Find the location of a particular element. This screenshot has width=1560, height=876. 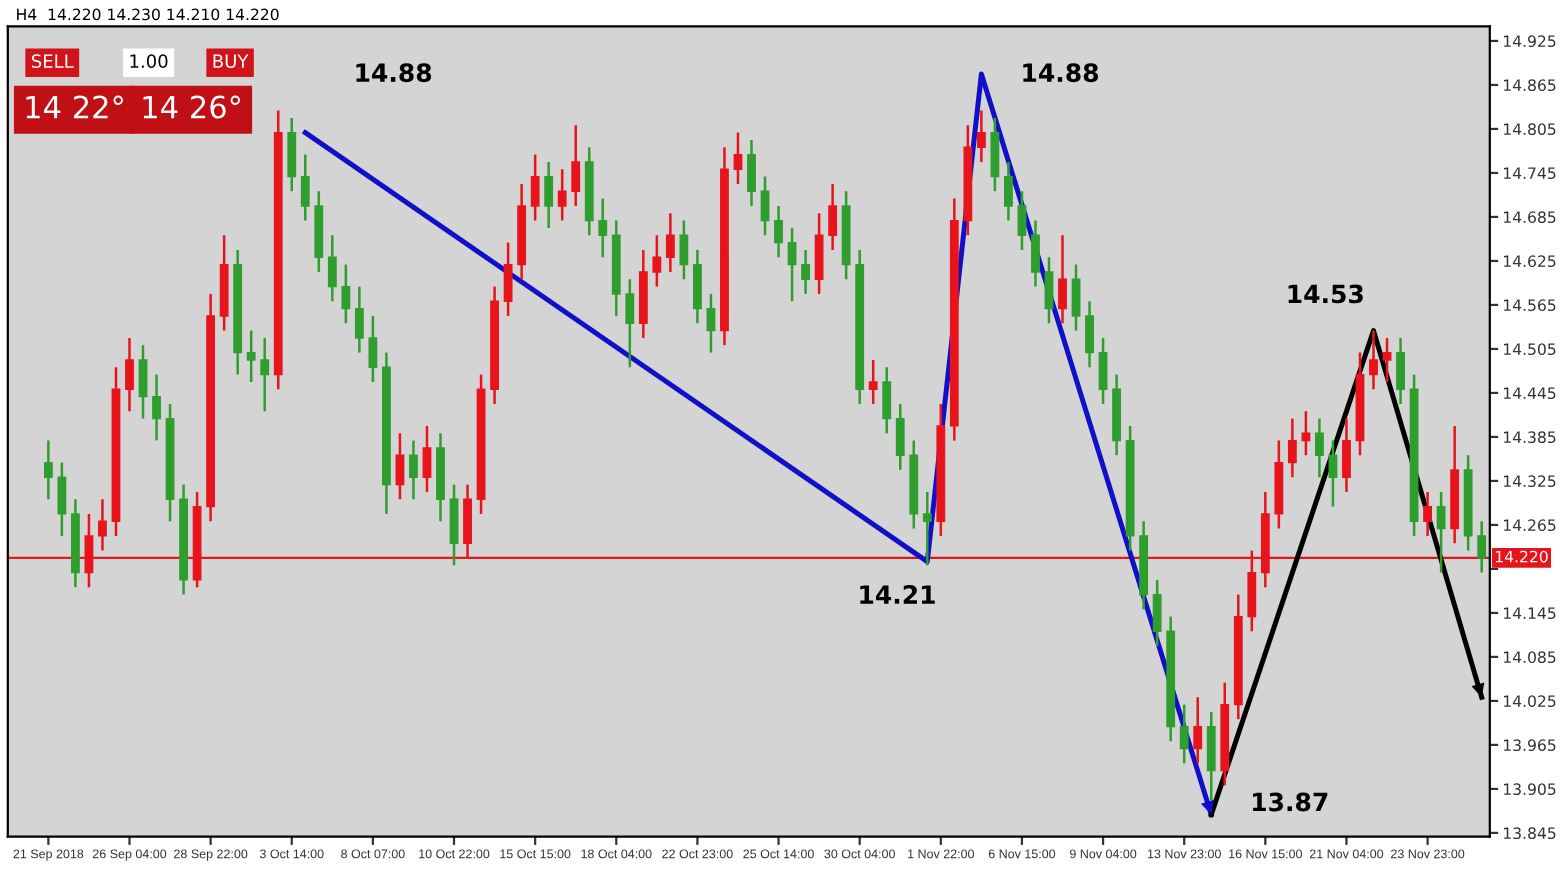

annotation: BUY is located at coordinates (231, 61).